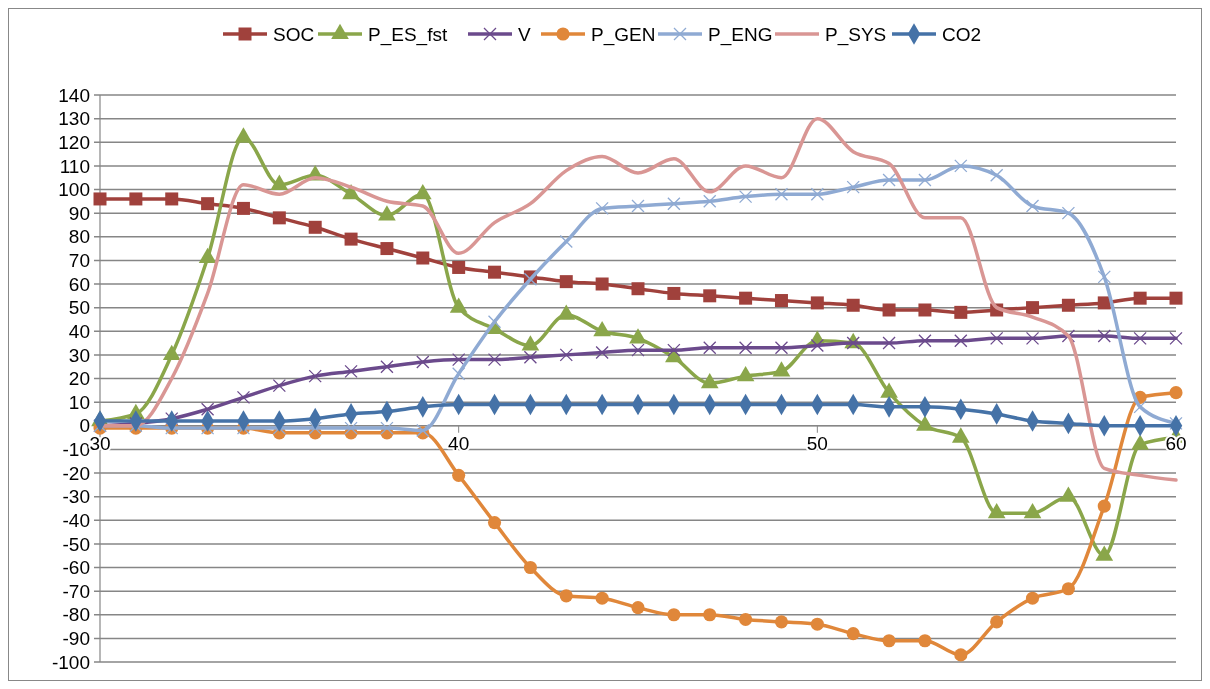 The image size is (1210, 689). I want to click on y-tick-label: -100, so click(70, 662).